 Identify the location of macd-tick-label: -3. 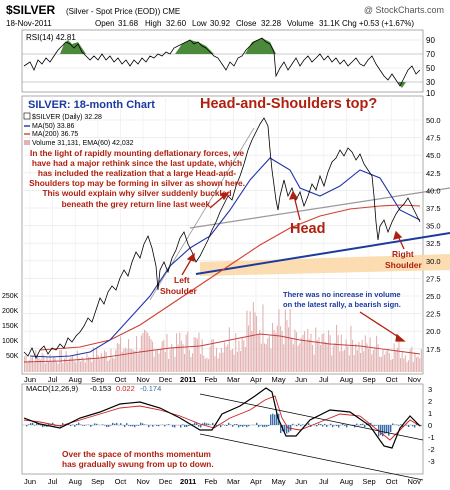
(431, 461).